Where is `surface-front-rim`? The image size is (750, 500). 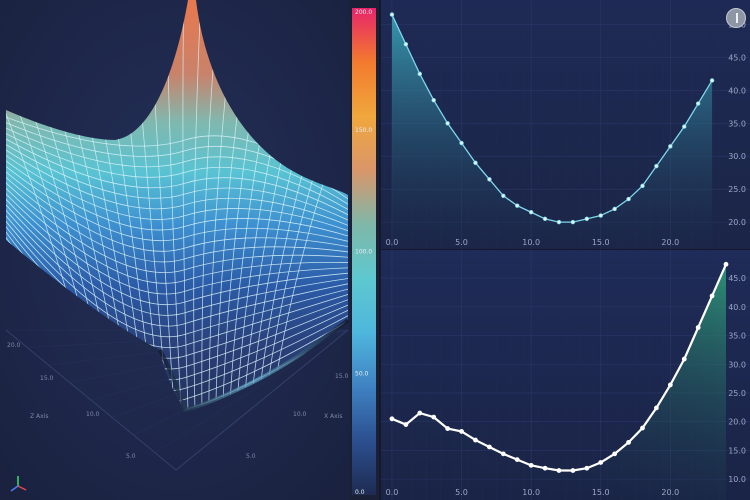 surface-front-rim is located at coordinates (254, 365).